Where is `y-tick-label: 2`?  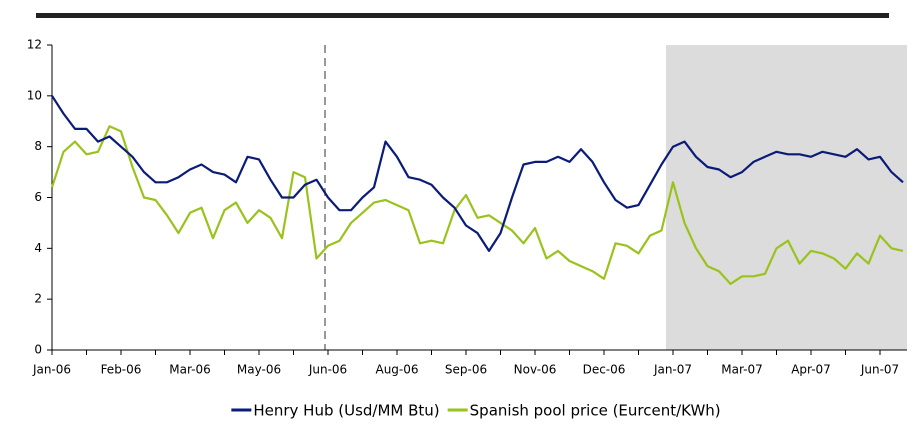 y-tick-label: 2 is located at coordinates (38, 299).